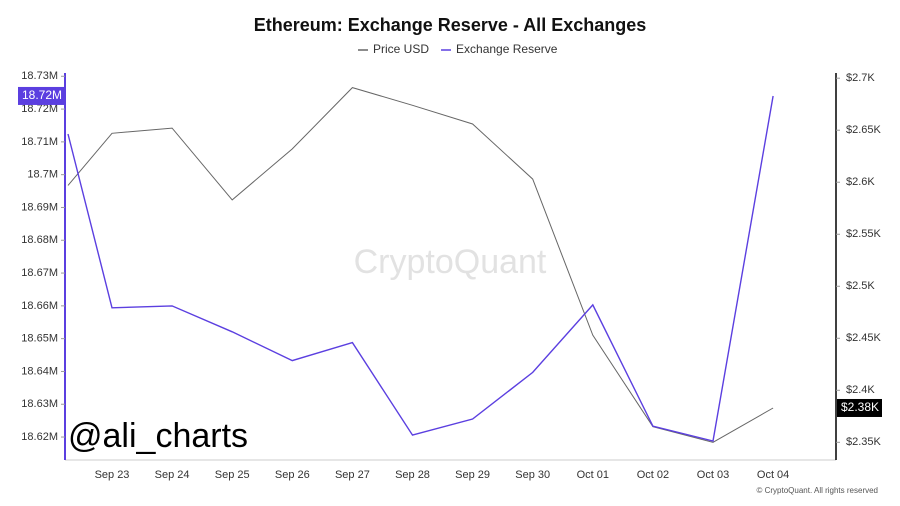 Image resolution: width=900 pixels, height=506 pixels. Describe the element at coordinates (864, 338) in the screenshot. I see `y2-tick-label: $2.45K` at that location.